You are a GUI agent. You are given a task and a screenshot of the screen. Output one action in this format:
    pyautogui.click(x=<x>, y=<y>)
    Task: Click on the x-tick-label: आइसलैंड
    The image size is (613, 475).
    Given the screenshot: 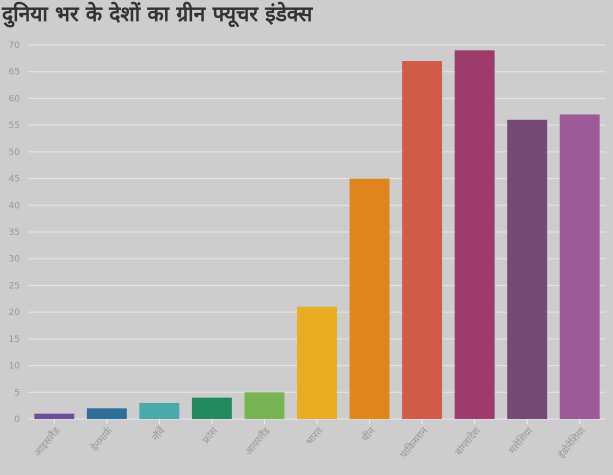 What is the action you would take?
    pyautogui.click(x=47, y=442)
    